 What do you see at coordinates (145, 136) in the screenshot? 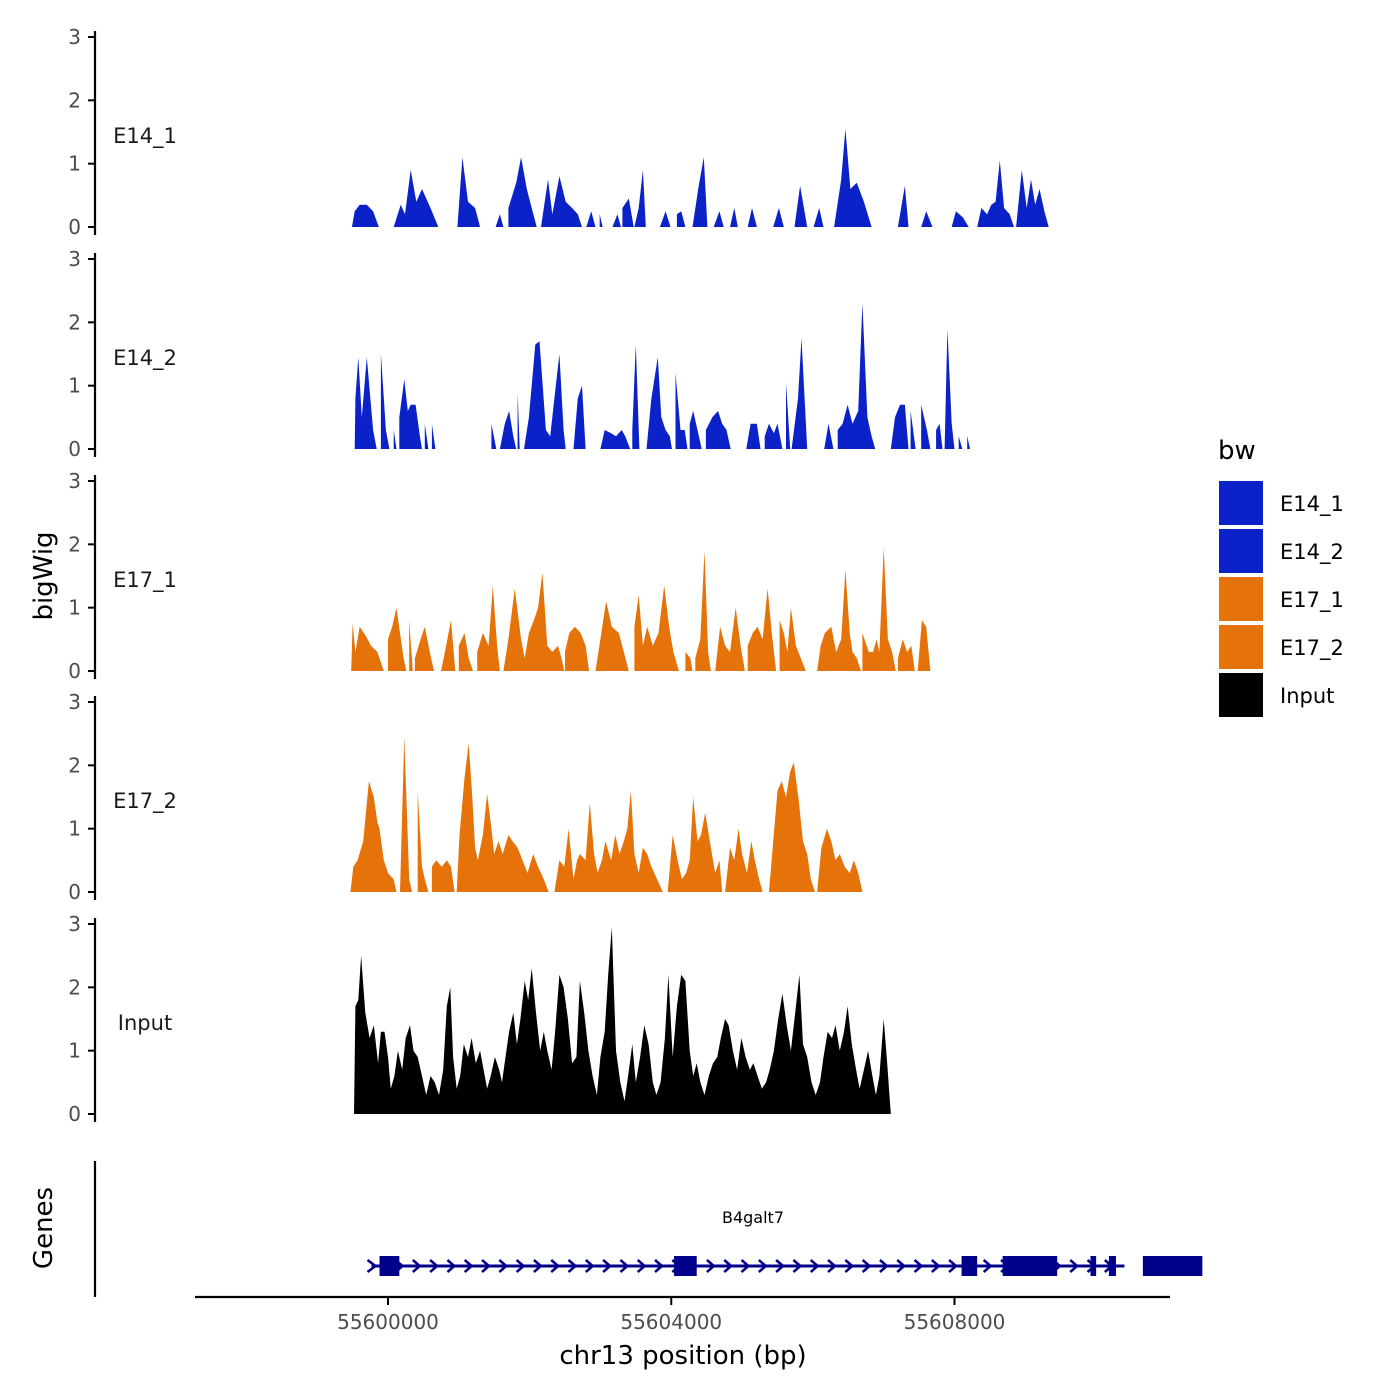
I see `track-label: E14_1` at bounding box center [145, 136].